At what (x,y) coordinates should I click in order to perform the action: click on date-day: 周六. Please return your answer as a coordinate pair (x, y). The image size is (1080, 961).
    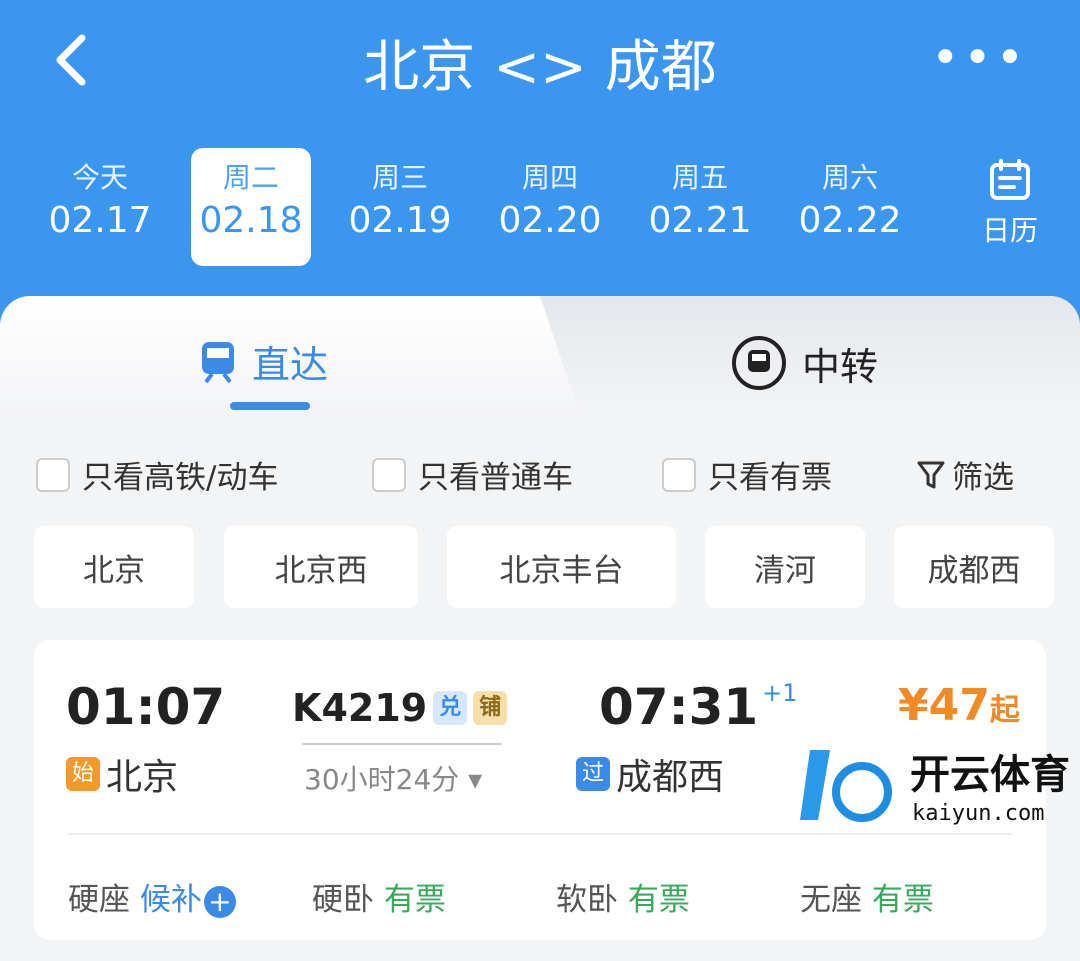
    Looking at the image, I should click on (849, 177).